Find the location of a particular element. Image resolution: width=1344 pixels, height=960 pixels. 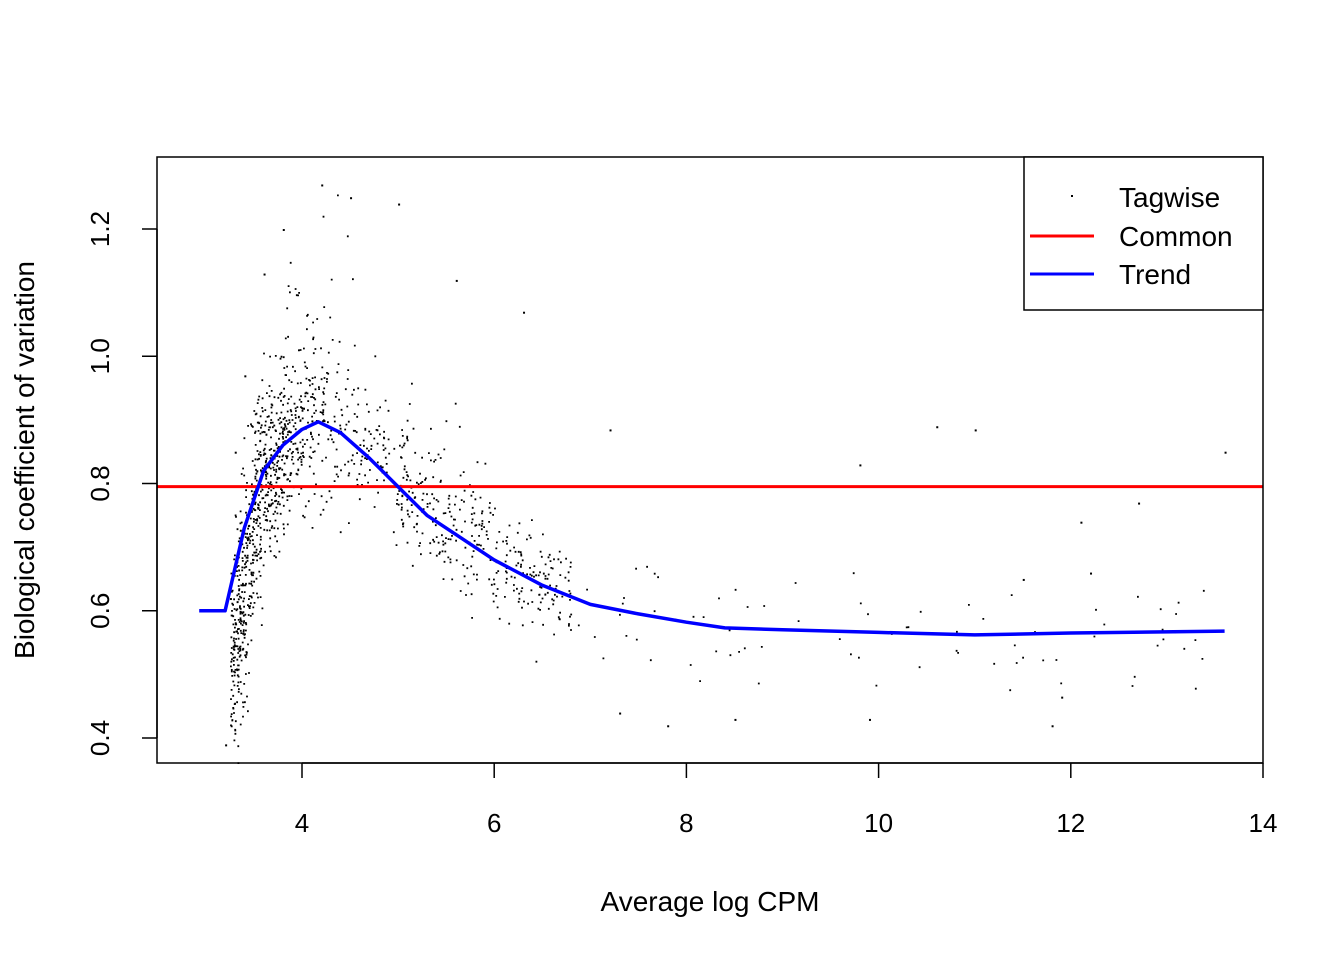

y-axis: 0.4 0.6 0.8 1.0 1.2 is located at coordinates (121, 483).